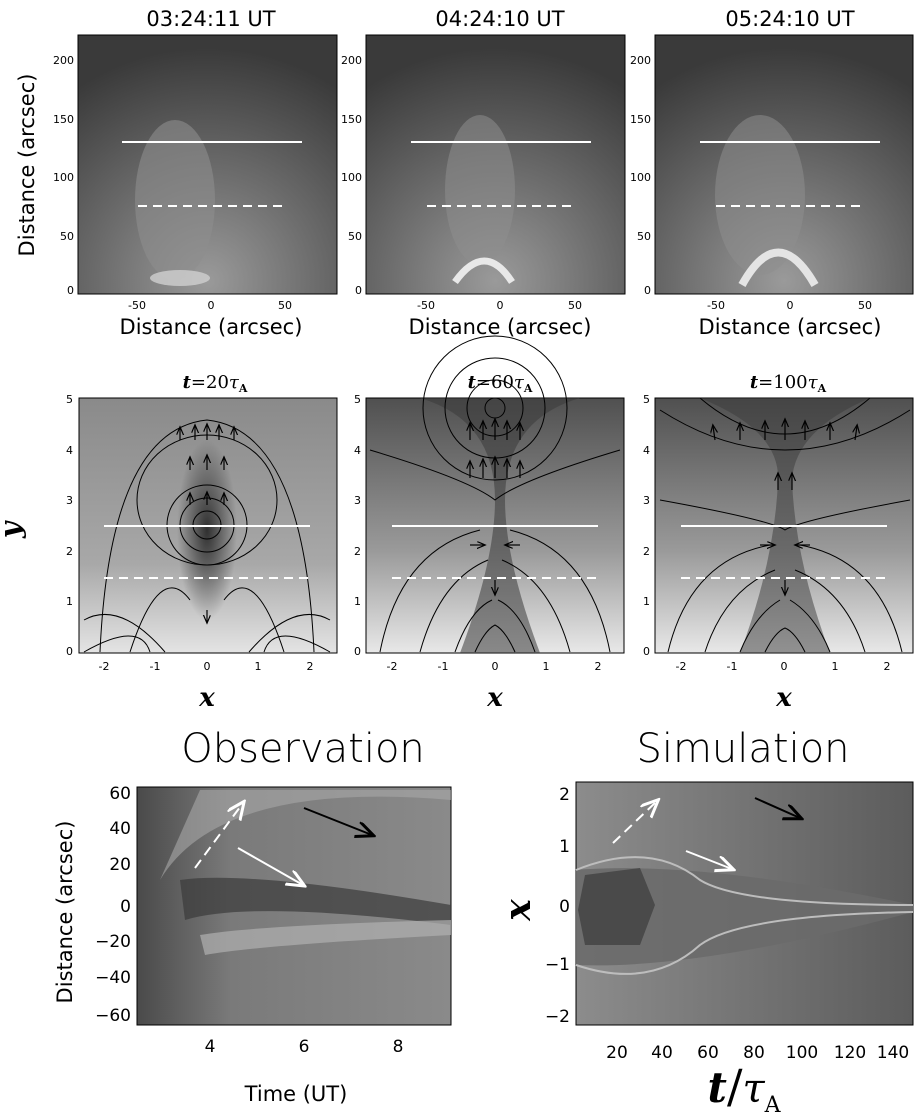 This screenshot has width=915, height=1118. What do you see at coordinates (63, 119) in the screenshot?
I see `obs1-ytick-150: 150` at bounding box center [63, 119].